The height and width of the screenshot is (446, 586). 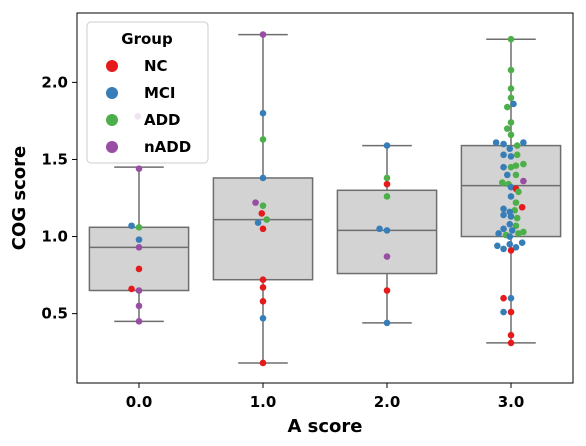 What do you see at coordinates (59, 198) in the screenshot?
I see `y-axis: 0.5 1.0 1.5 2.0` at bounding box center [59, 198].